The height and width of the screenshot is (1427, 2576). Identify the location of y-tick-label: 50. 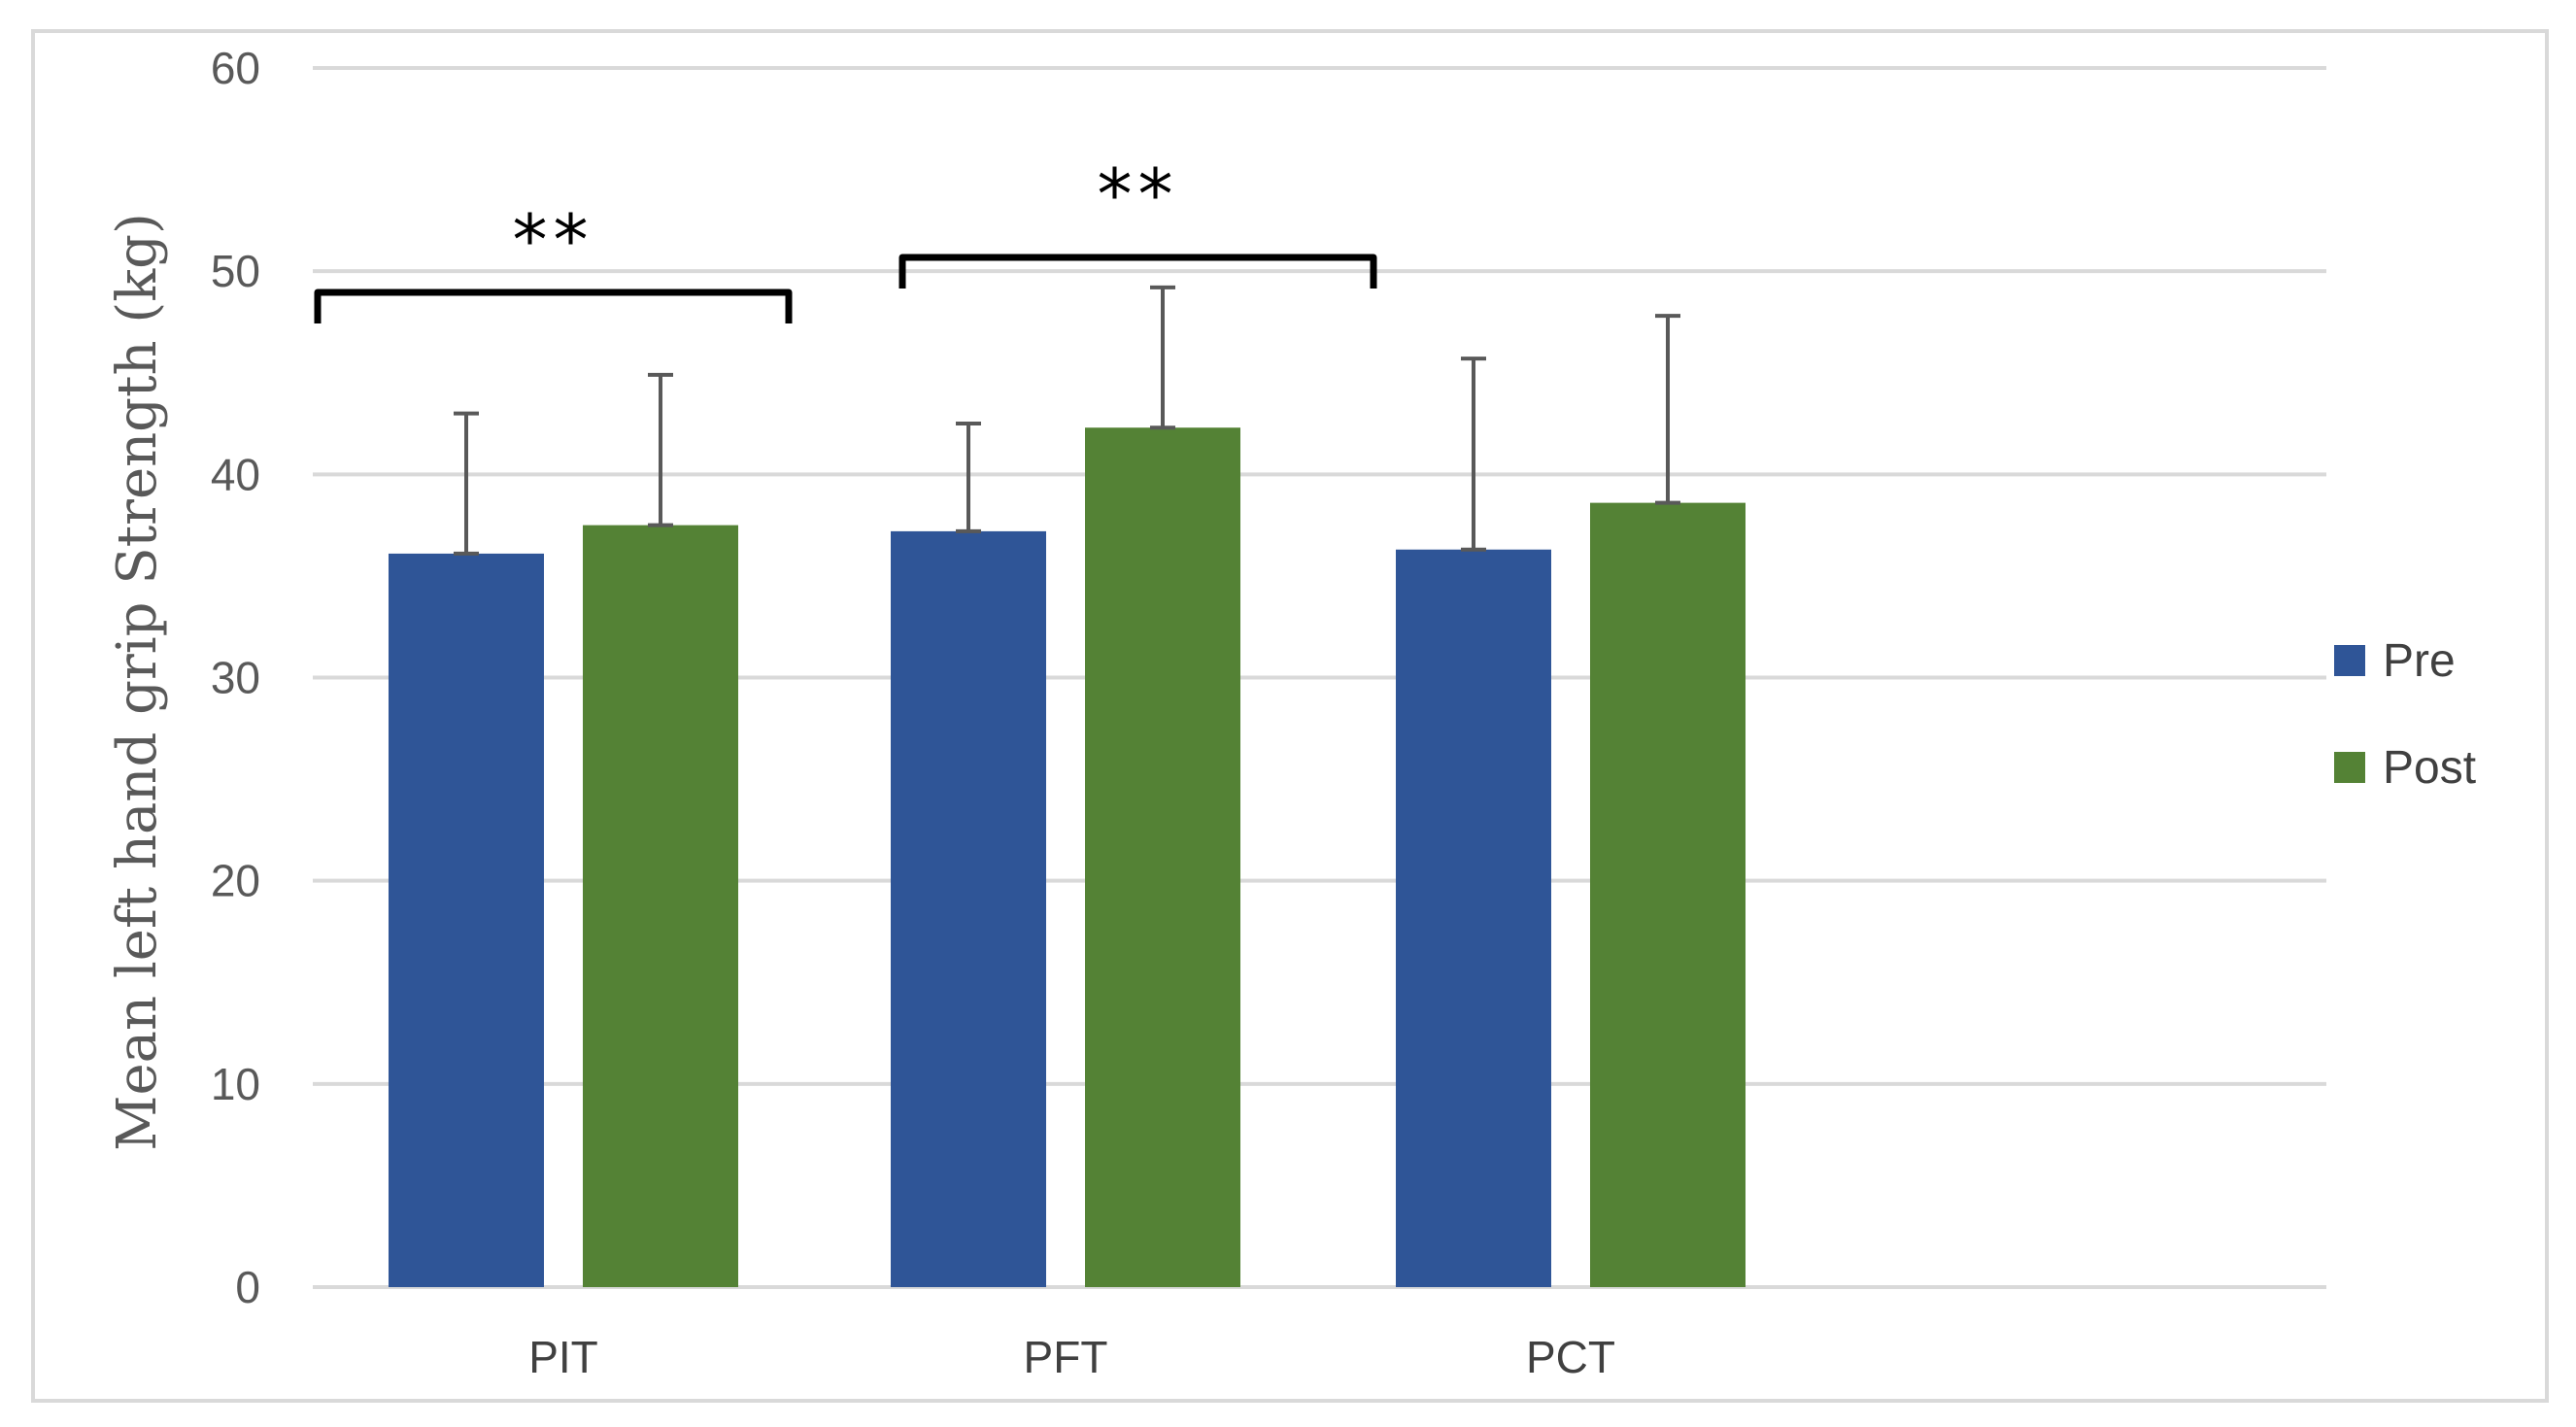
(235, 271).